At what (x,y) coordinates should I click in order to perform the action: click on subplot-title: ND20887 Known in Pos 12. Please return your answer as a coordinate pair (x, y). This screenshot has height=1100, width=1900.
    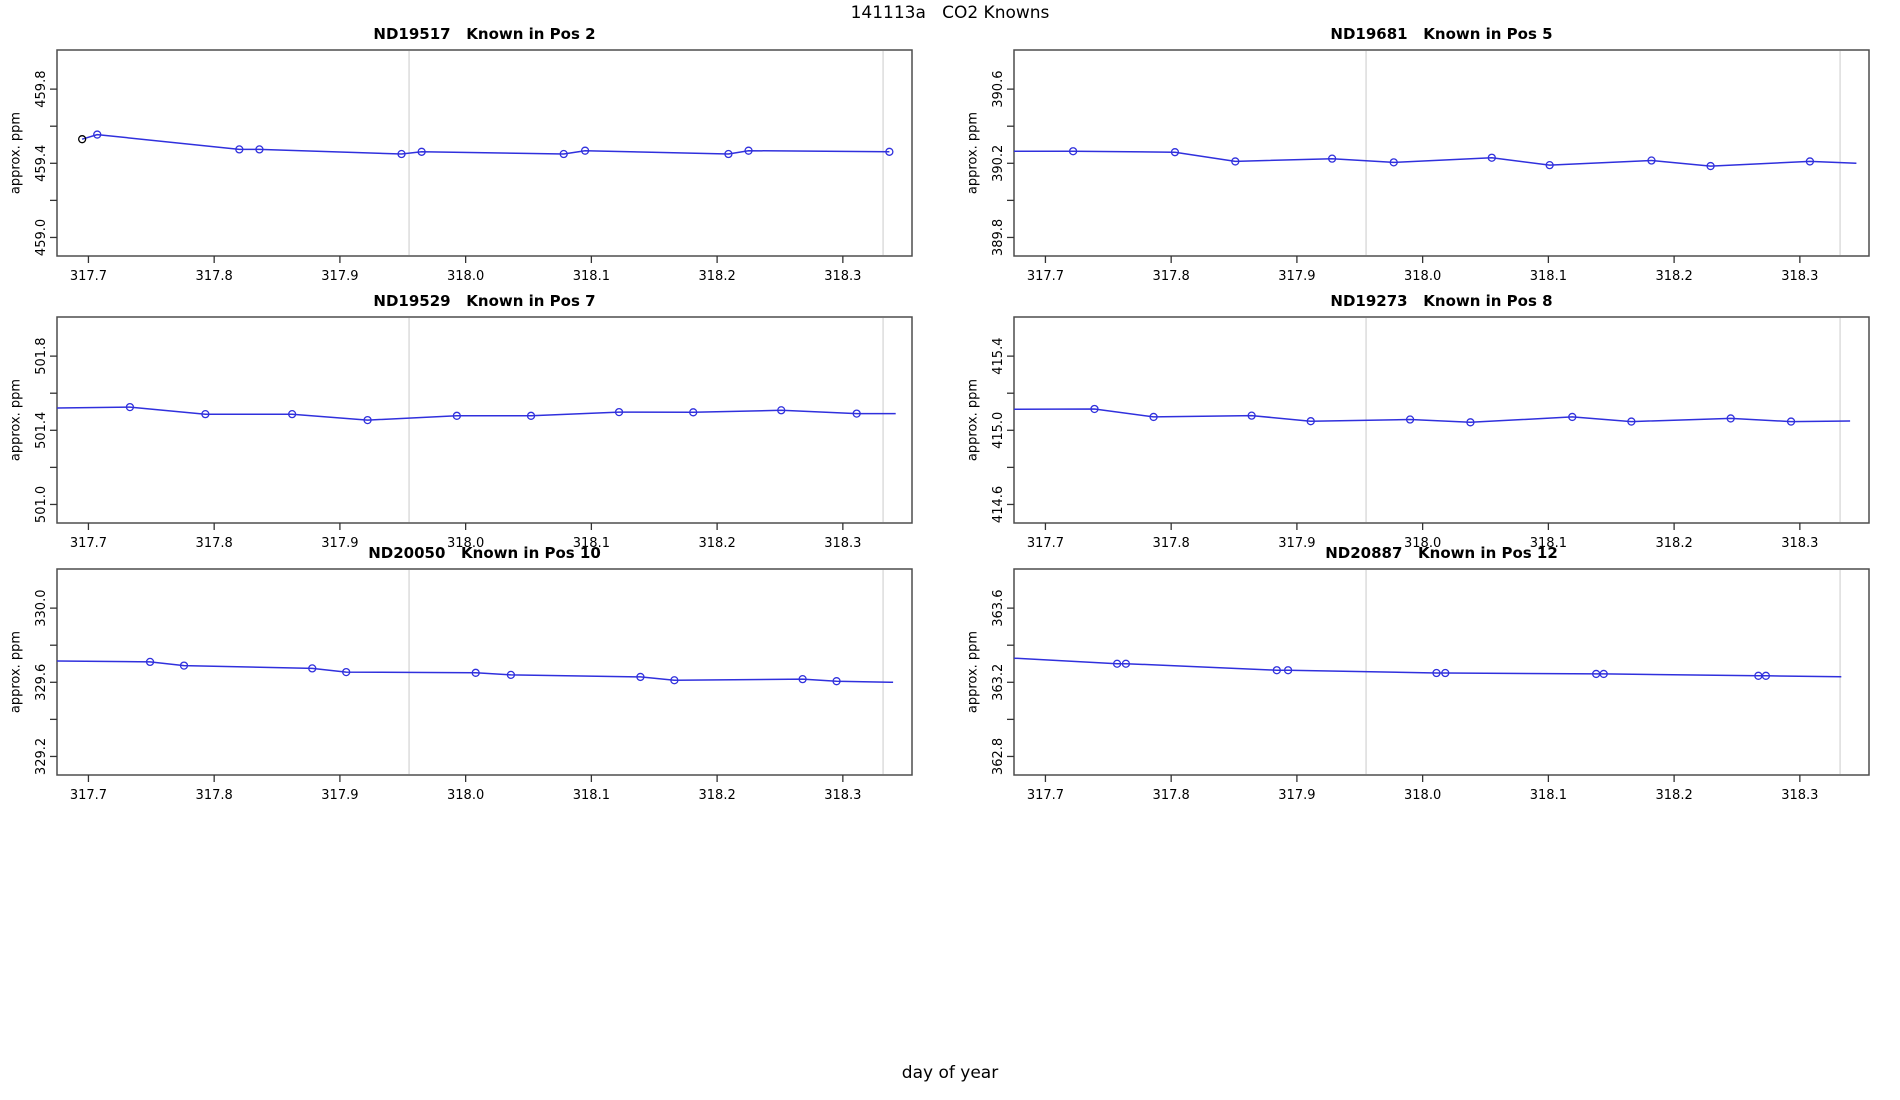
    Looking at the image, I should click on (1441, 553).